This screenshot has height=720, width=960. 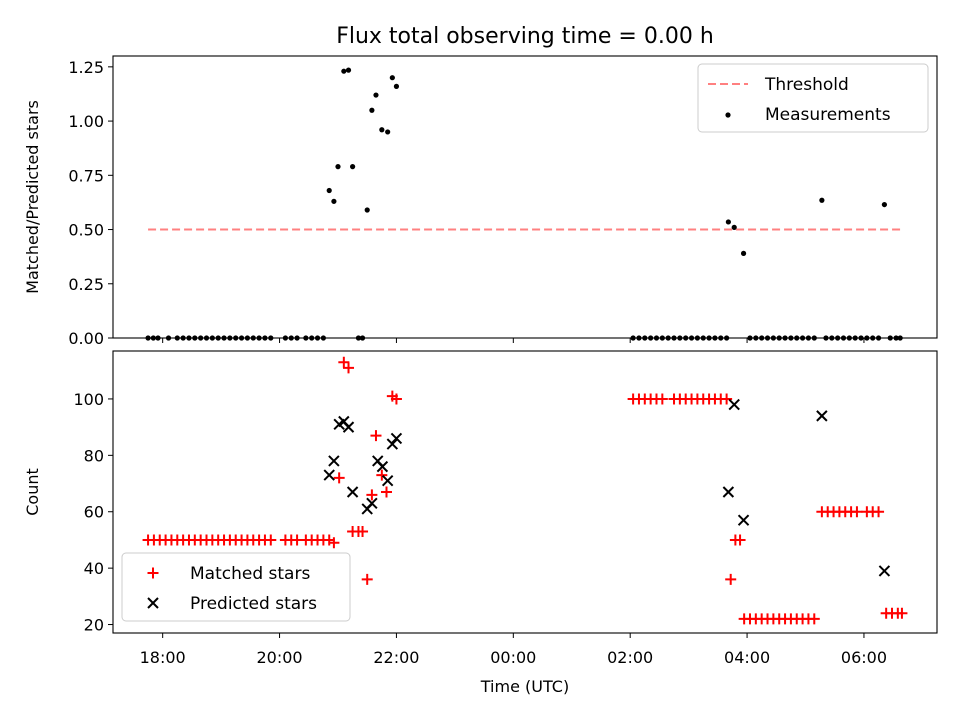 What do you see at coordinates (630, 657) in the screenshot?
I see `x-tick-label: 02:00` at bounding box center [630, 657].